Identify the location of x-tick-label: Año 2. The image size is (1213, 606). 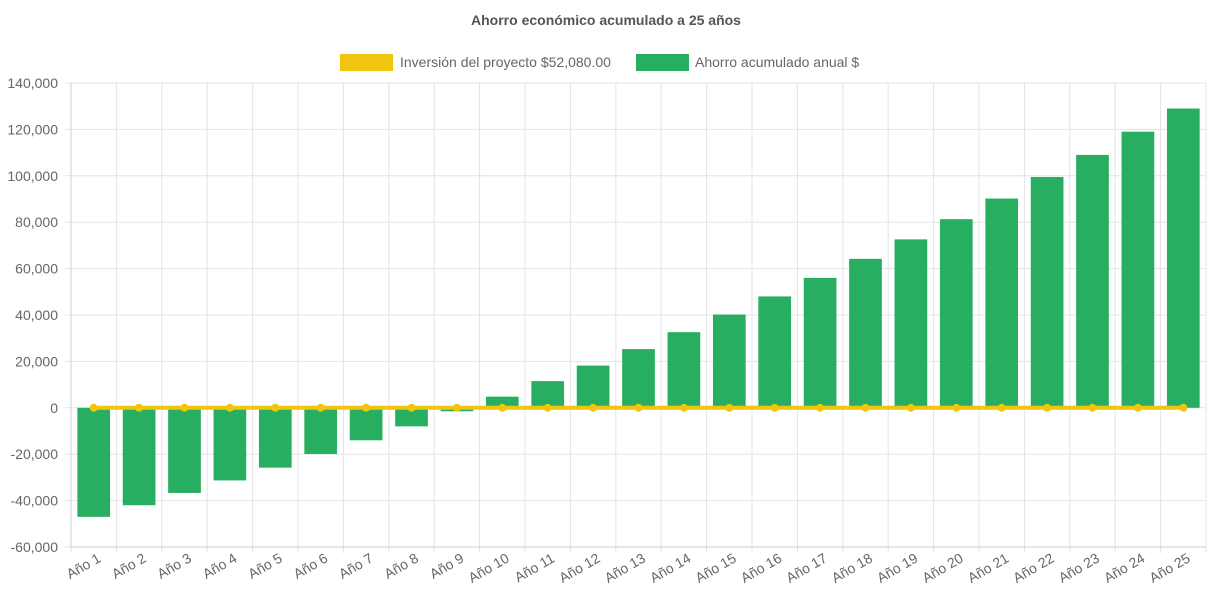
(129, 566).